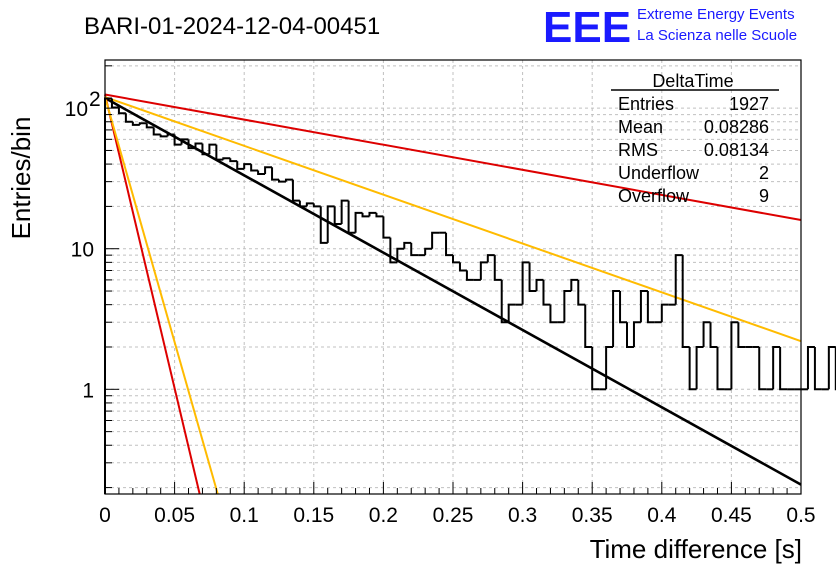 The width and height of the screenshot is (836, 572). I want to click on stats-label: RMS, so click(638, 150).